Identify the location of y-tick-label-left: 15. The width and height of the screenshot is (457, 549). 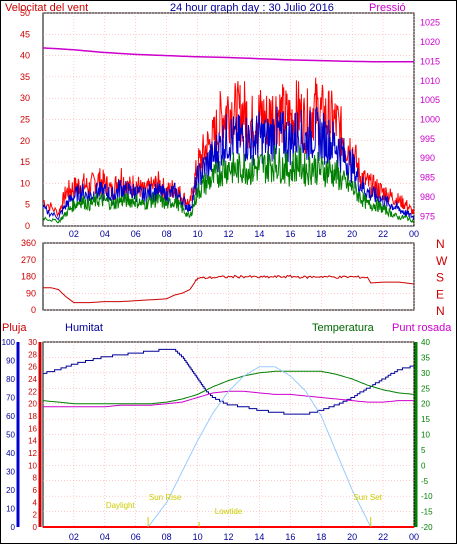
(25, 162).